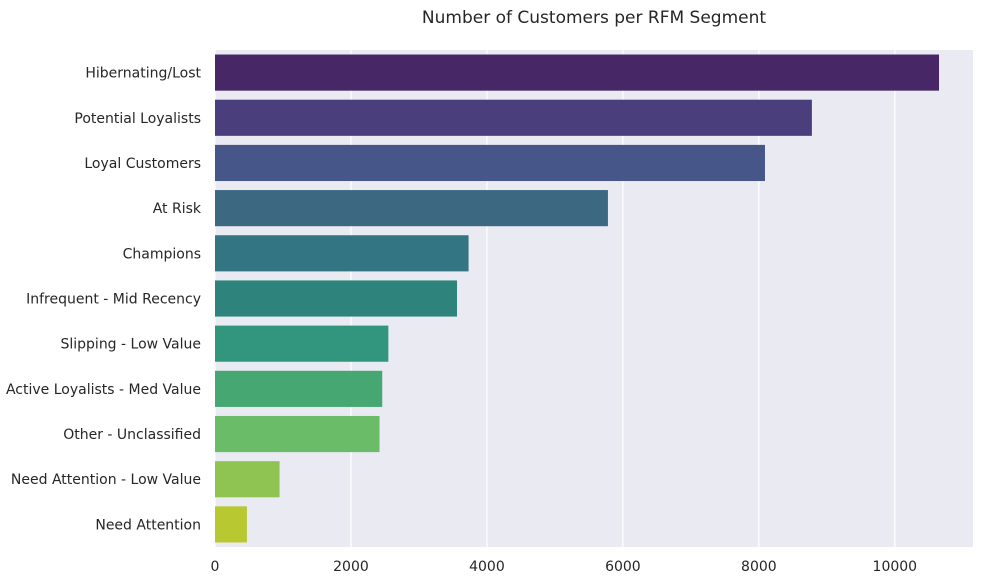 The image size is (984, 583). I want to click on x-tick-label: 10000, so click(895, 567).